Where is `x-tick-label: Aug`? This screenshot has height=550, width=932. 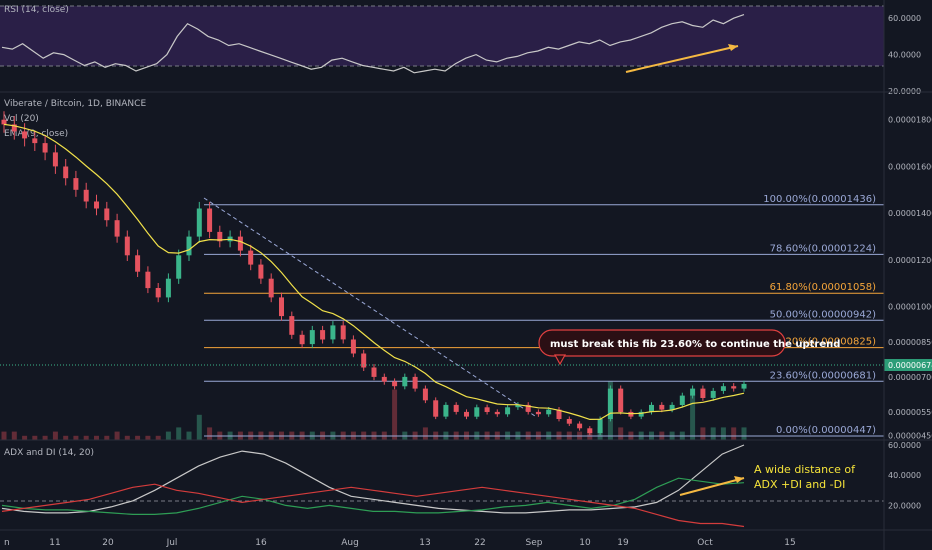 x-tick-label: Aug is located at coordinates (350, 543).